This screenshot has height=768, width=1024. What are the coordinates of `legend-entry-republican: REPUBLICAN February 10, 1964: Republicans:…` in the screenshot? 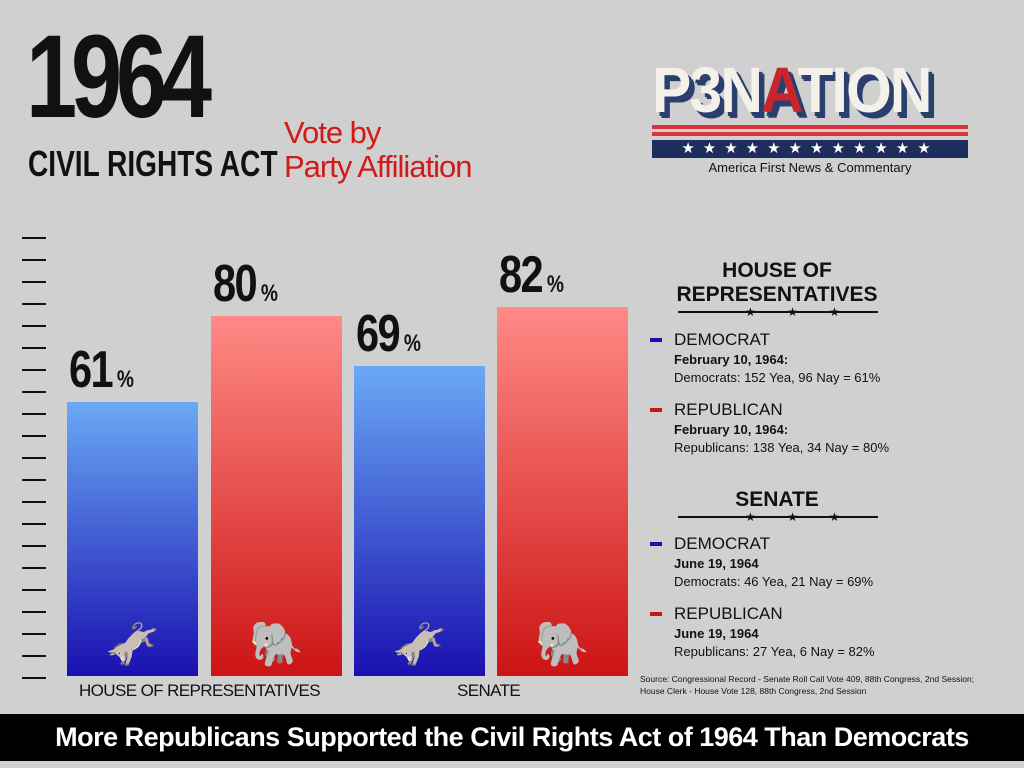 It's located at (769, 427).